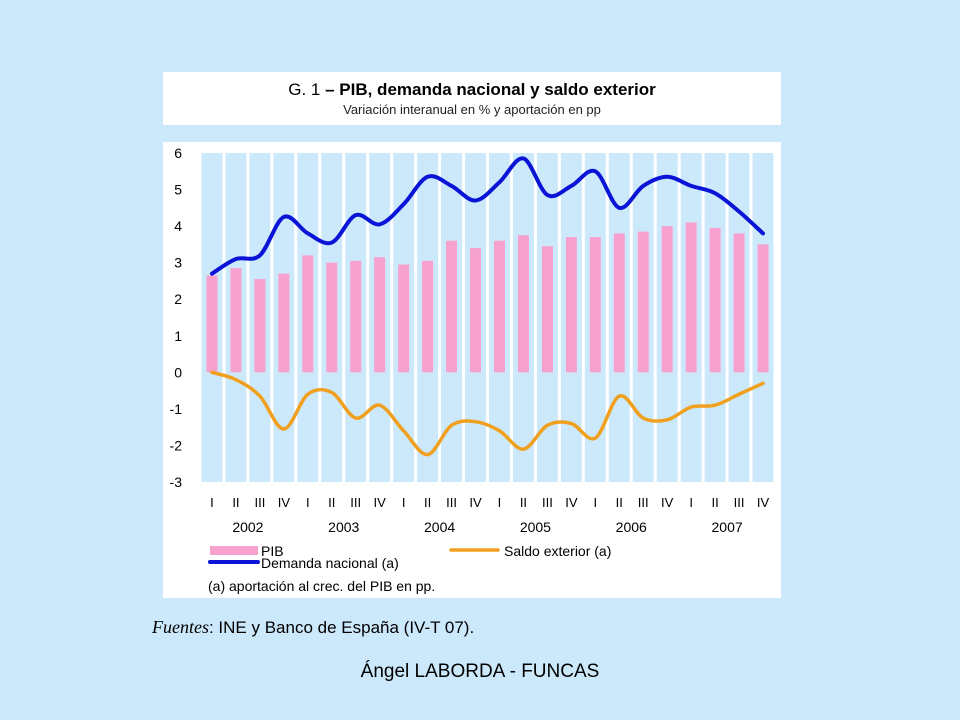 The width and height of the screenshot is (960, 720). I want to click on sources-text: : INE y Banco de España (IV-T 07)., so click(341, 627).